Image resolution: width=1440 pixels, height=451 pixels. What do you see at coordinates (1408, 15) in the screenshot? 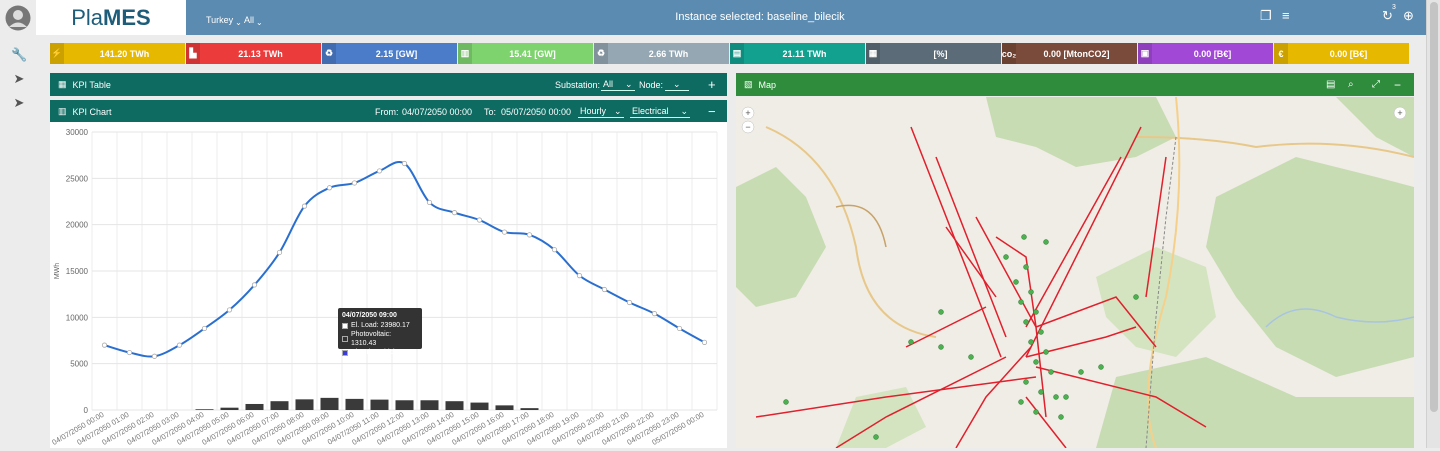
I see `globe-icon: ⊕` at bounding box center [1408, 15].